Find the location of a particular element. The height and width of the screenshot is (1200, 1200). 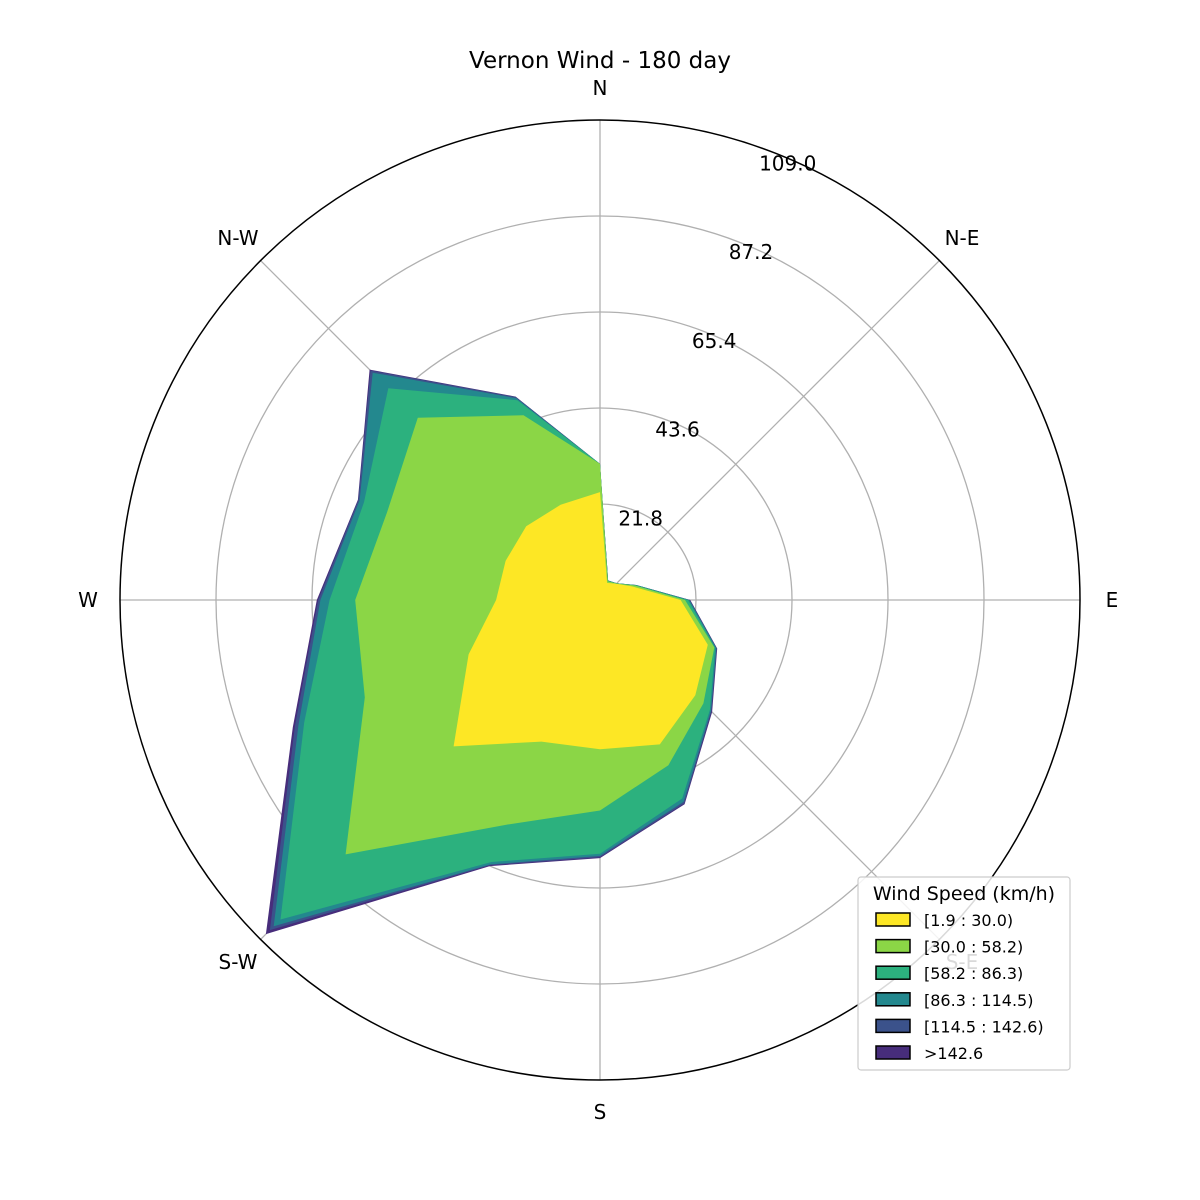

radial-tick-label: 87.2 is located at coordinates (751, 252).